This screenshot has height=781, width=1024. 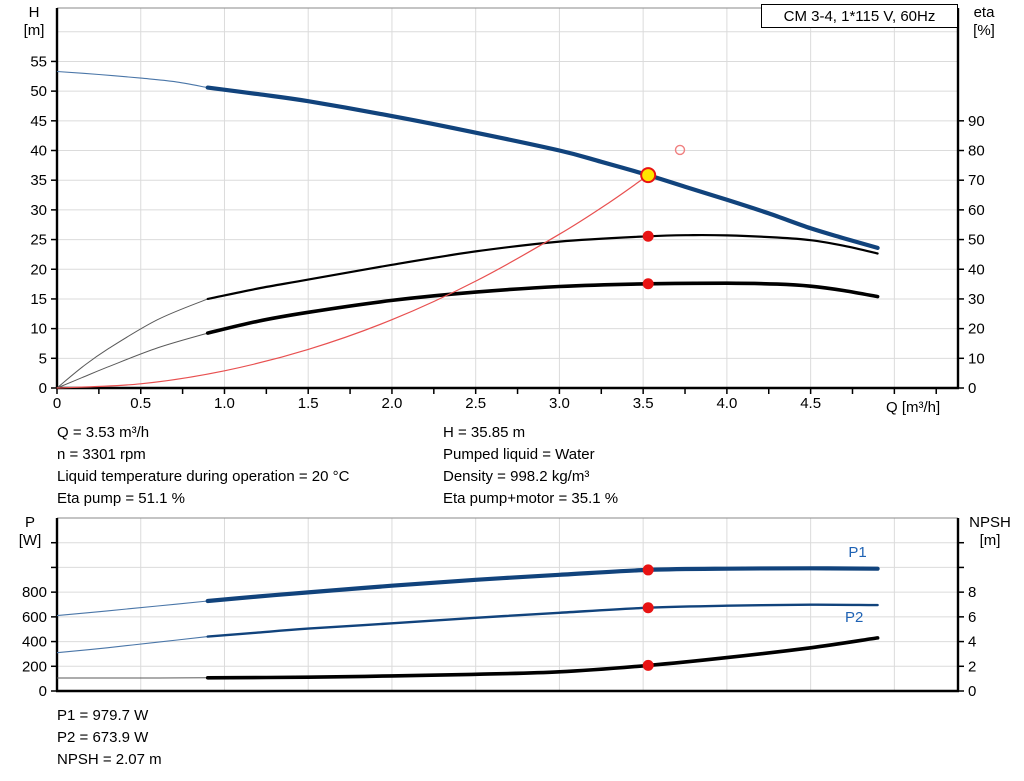 What do you see at coordinates (38, 269) in the screenshot?
I see `left-tick-label: 20` at bounding box center [38, 269].